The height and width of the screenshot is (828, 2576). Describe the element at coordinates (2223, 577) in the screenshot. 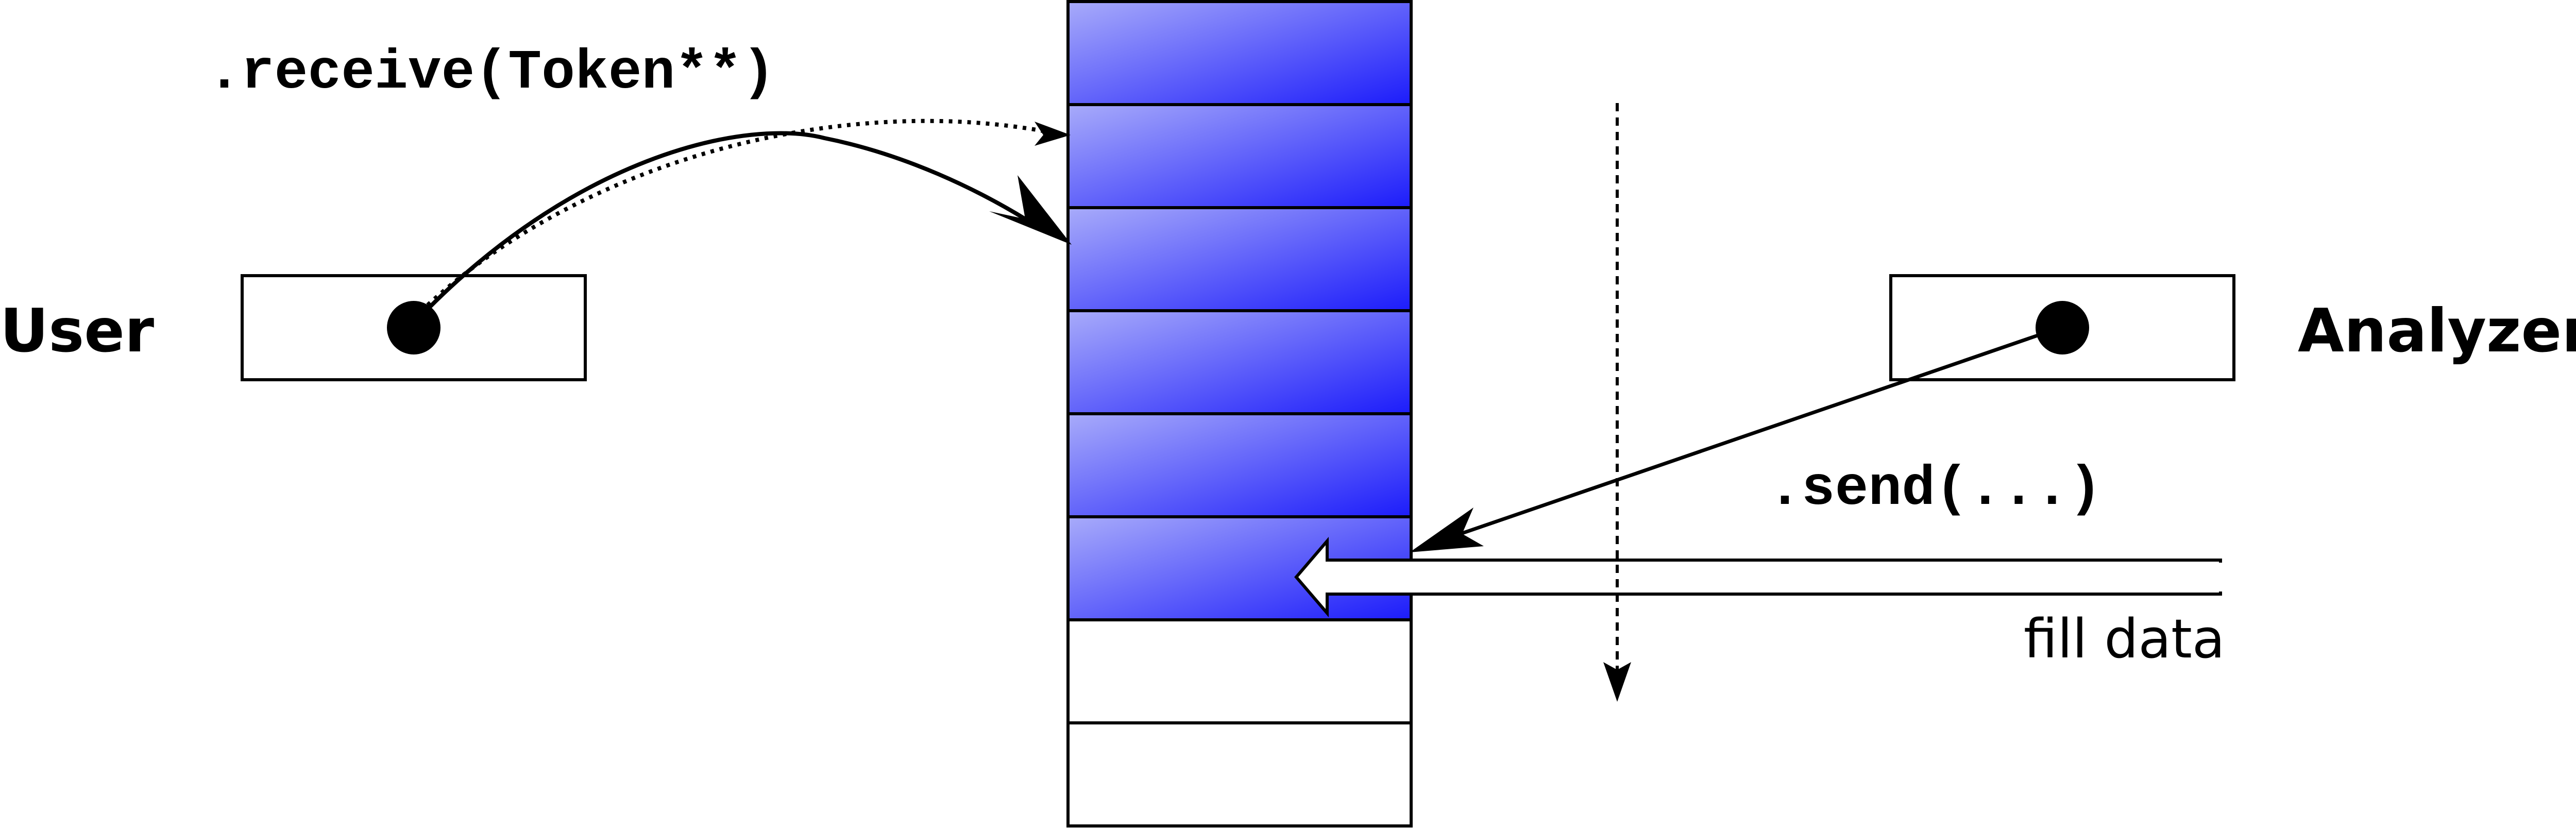

I see `fill-data-arrow-open-end` at that location.